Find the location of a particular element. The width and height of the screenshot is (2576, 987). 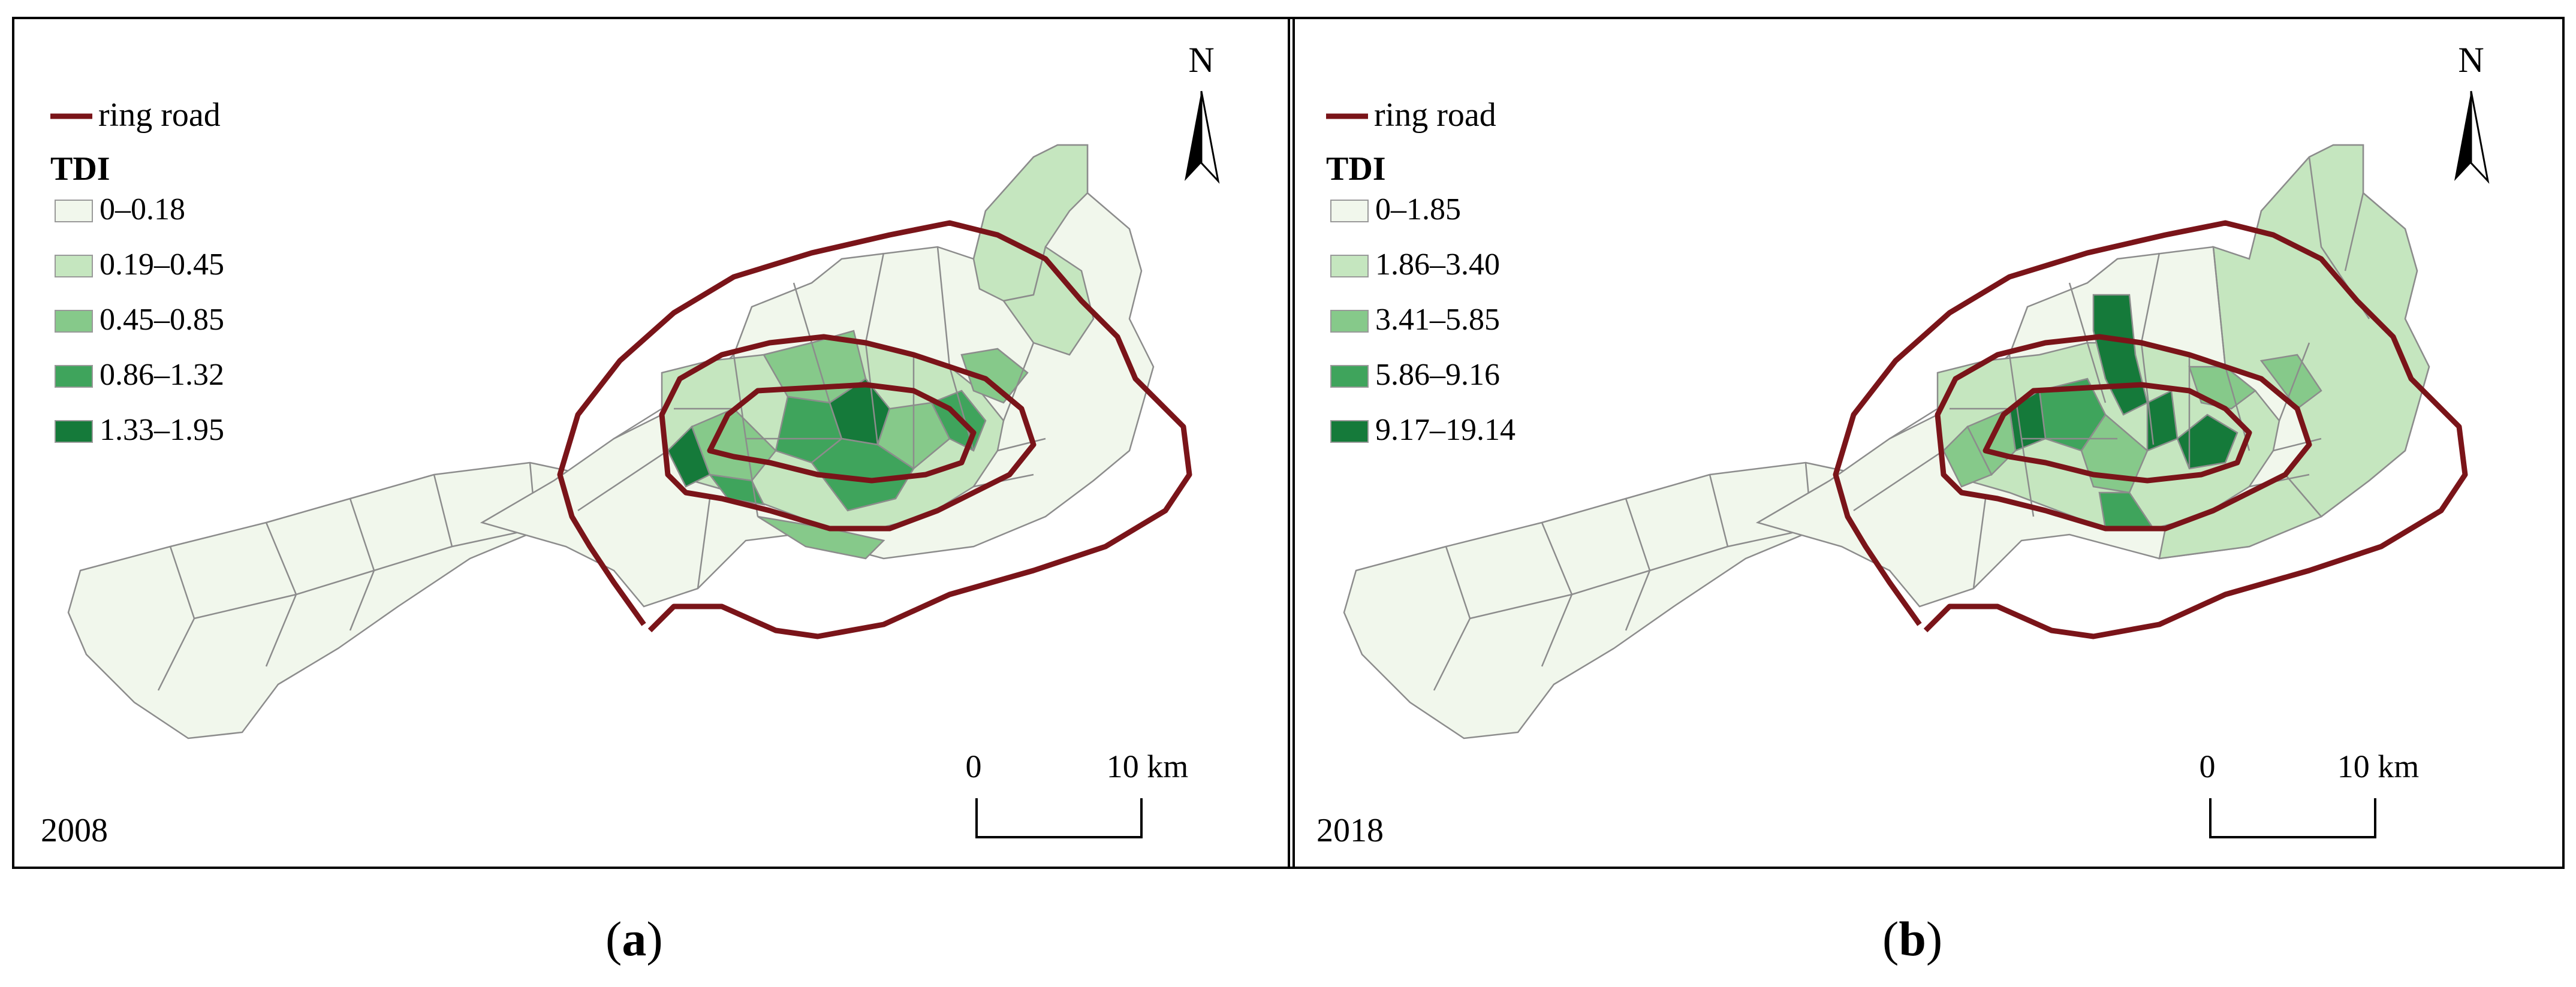

caption-a-letter: a is located at coordinates (635, 938).